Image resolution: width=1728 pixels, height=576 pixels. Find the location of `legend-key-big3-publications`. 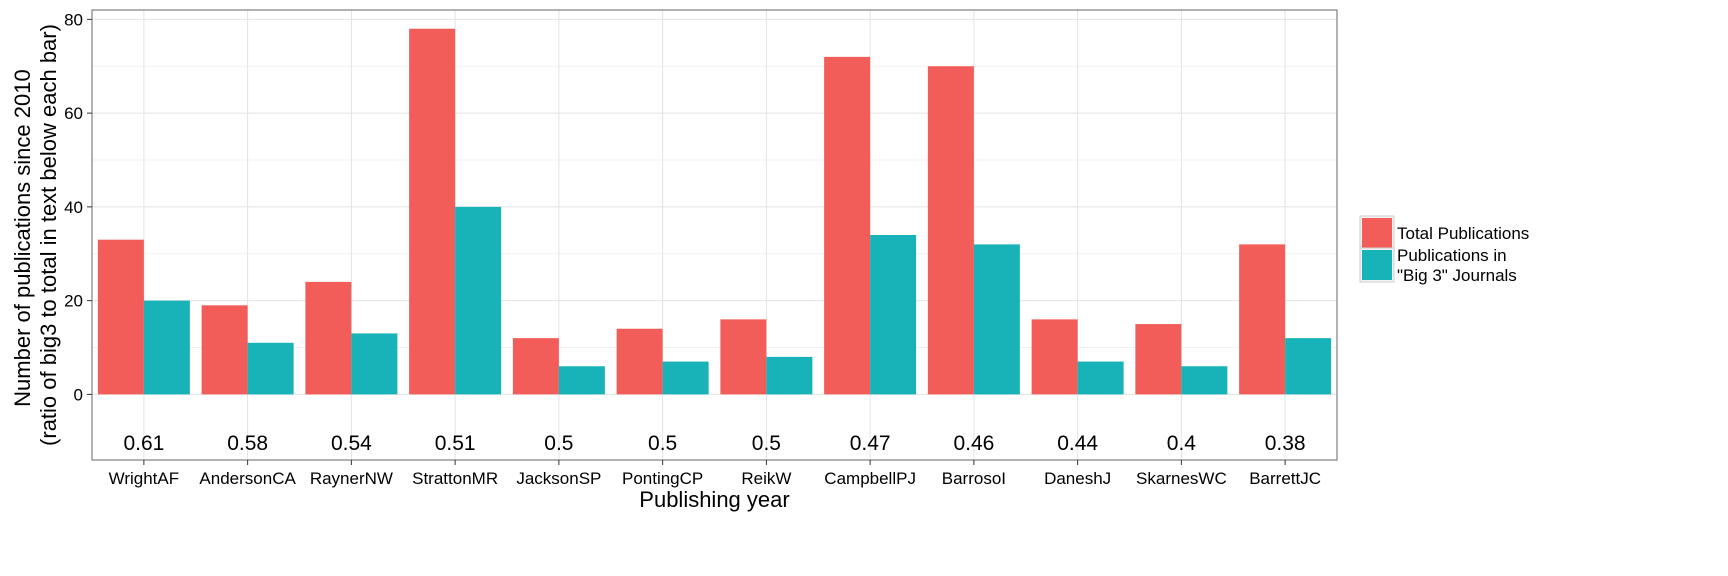

legend-key-big3-publications is located at coordinates (1377, 265).